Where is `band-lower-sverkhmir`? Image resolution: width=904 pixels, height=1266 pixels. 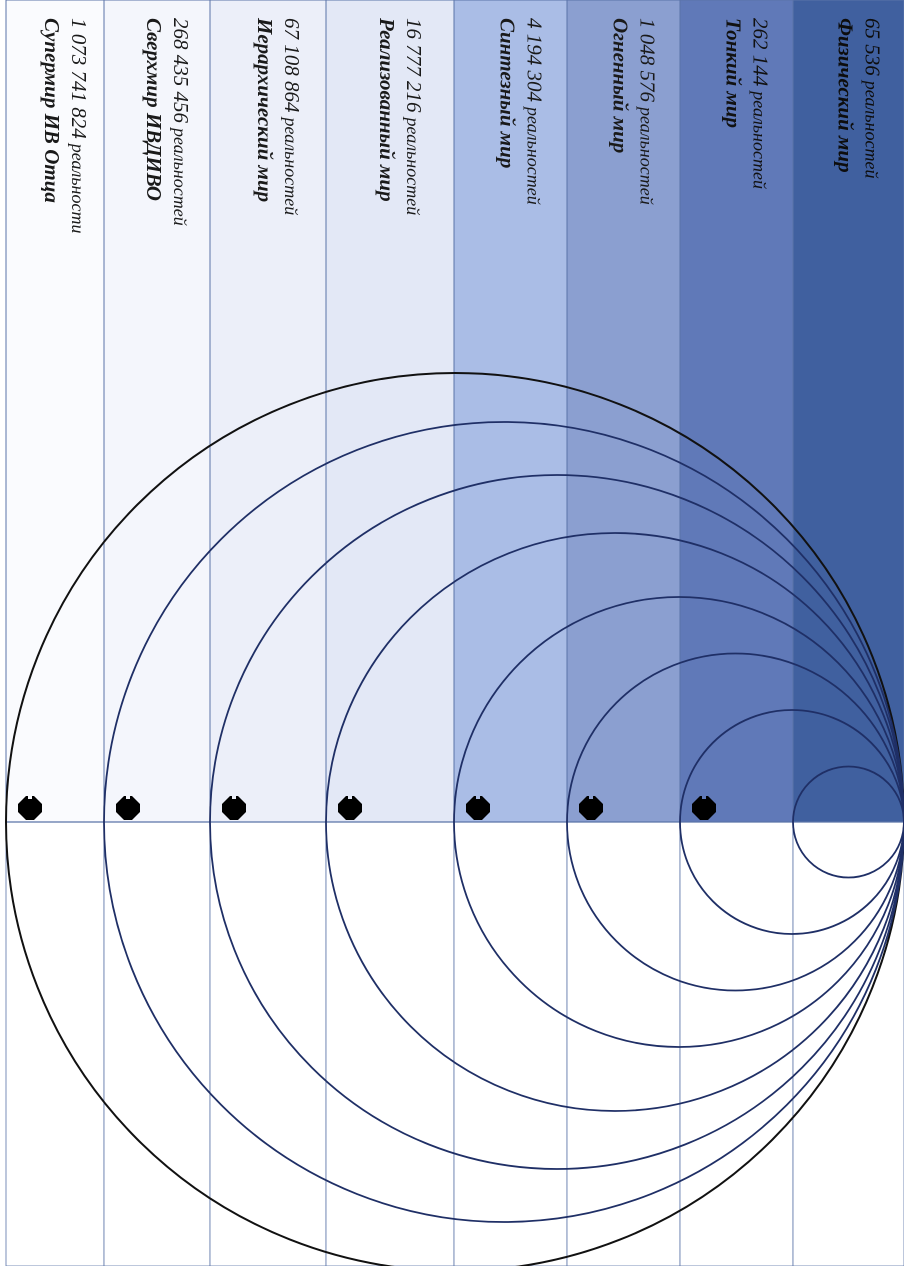
band-lower-sverkhmir is located at coordinates (157, 1043).